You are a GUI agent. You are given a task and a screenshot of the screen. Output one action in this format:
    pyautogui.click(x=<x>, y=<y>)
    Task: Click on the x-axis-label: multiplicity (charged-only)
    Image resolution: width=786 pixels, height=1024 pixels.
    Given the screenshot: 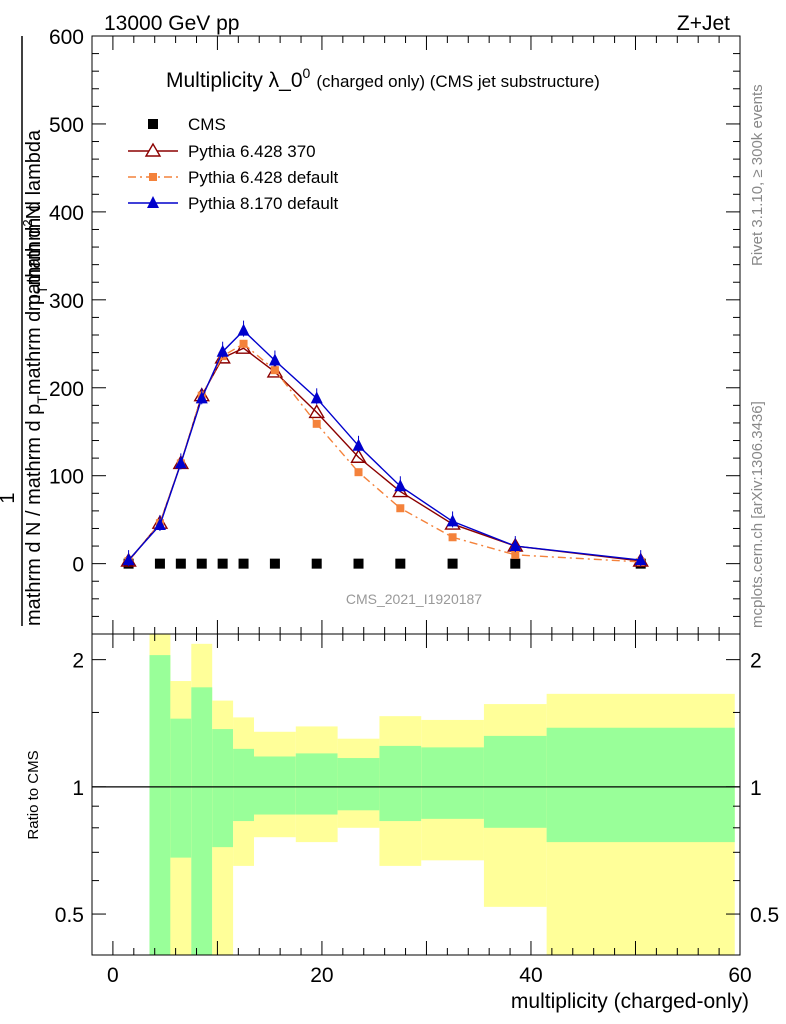 What is the action you would take?
    pyautogui.click(x=630, y=1001)
    